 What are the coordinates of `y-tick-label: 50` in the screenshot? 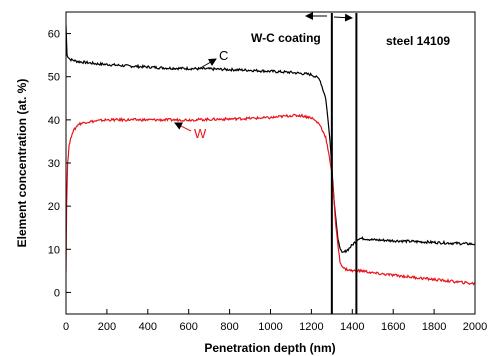 It's located at (54, 78).